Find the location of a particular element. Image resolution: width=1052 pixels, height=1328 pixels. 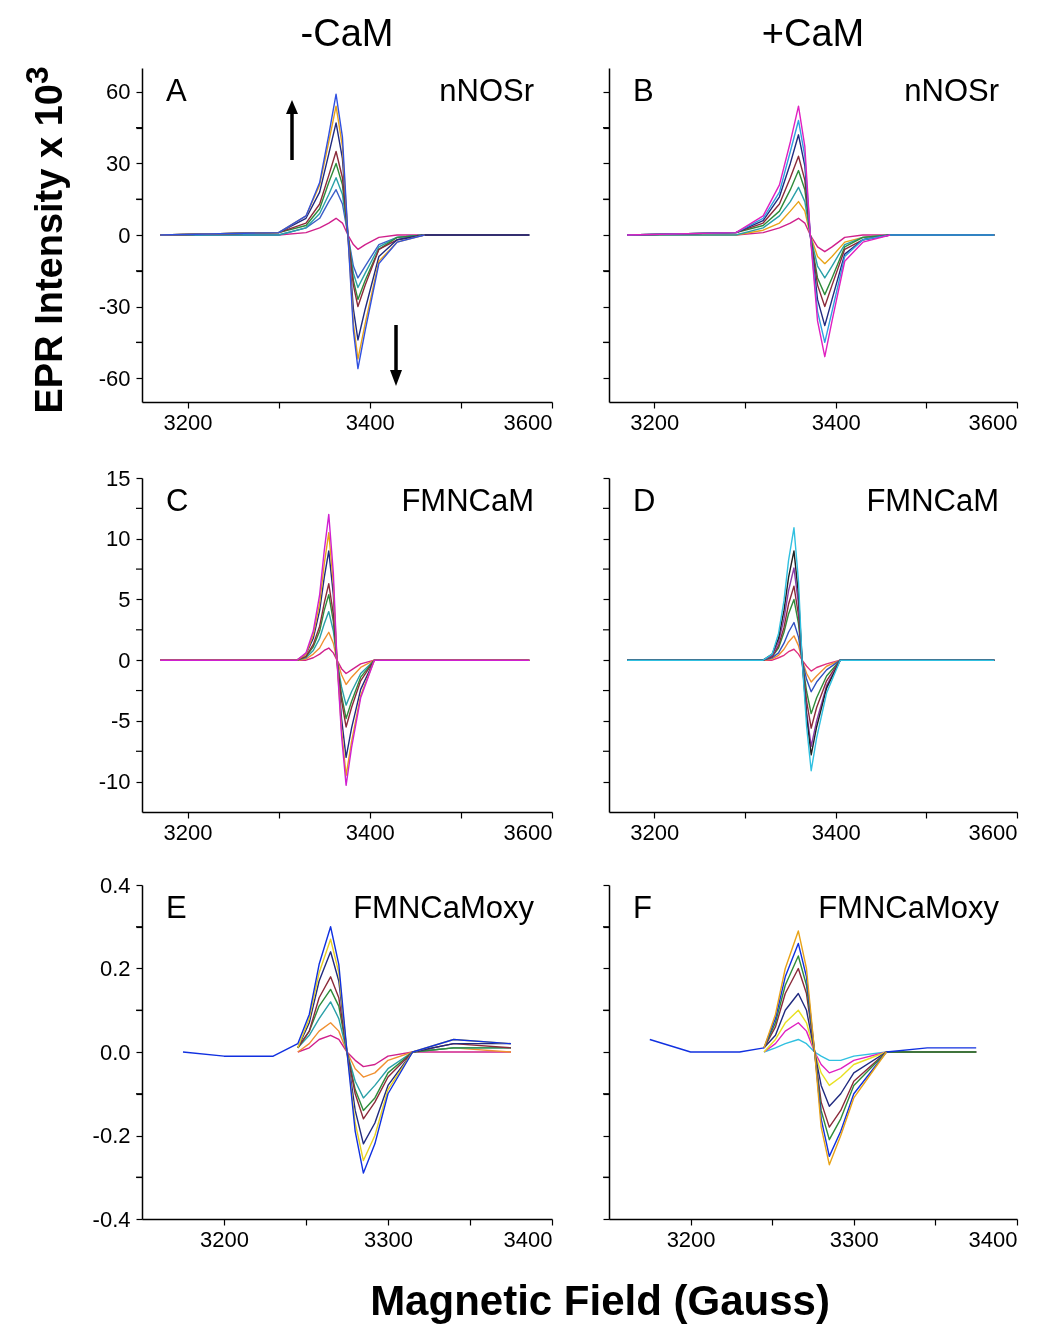

y-tick-label: 0.2 is located at coordinates (115, 968).